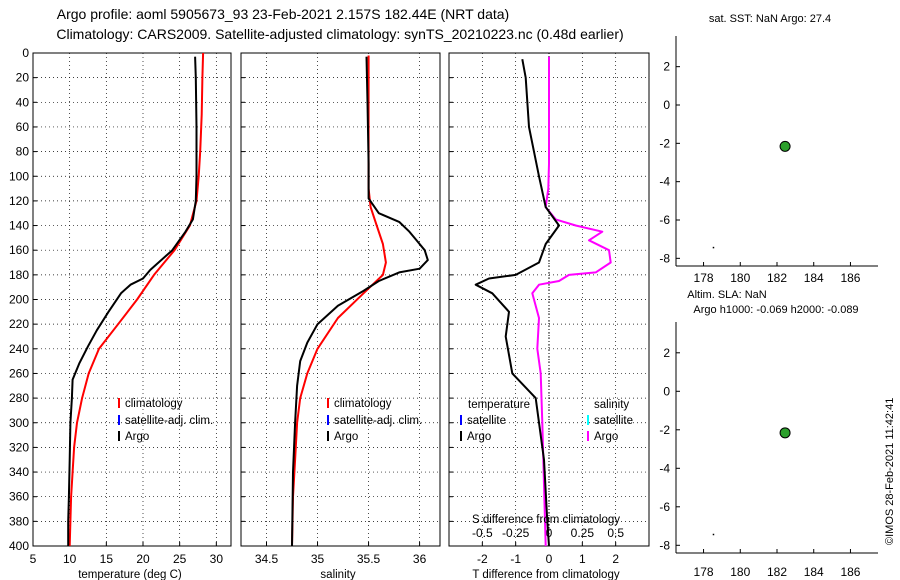 This screenshot has height=580, width=900. I want to click on x-tick-label: 35, so click(318, 559).